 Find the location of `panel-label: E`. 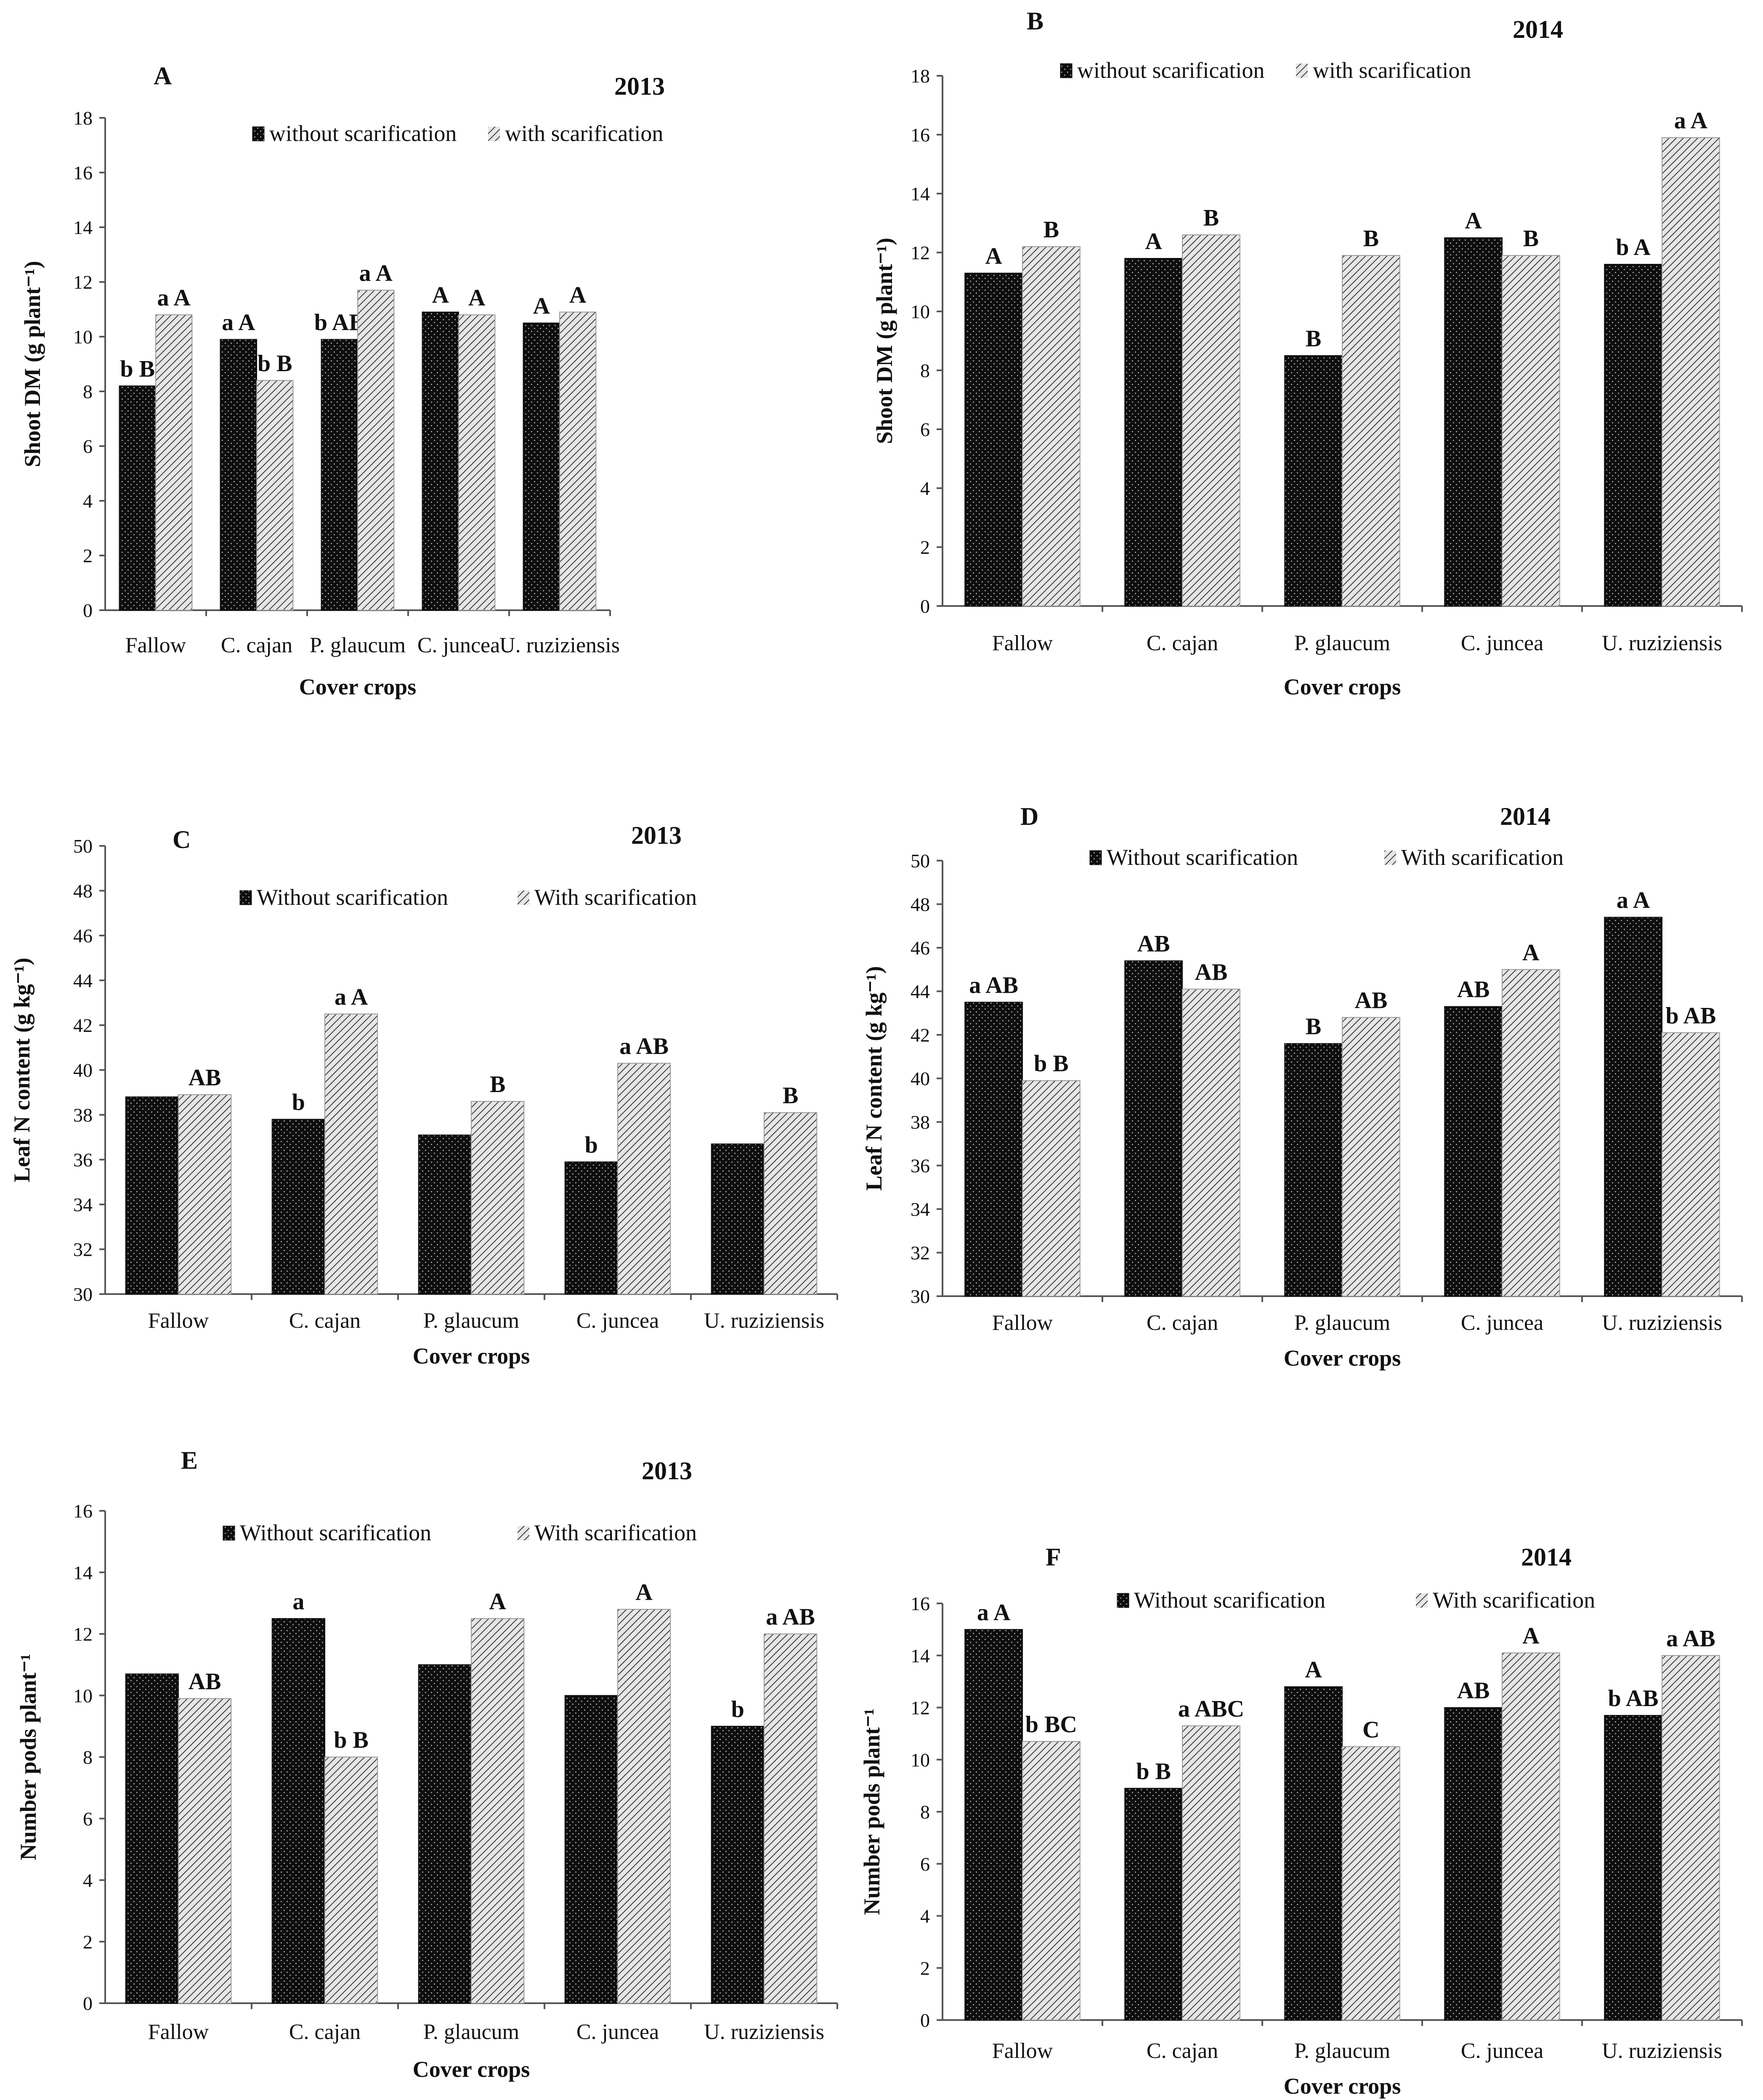

panel-label: E is located at coordinates (189, 1460).